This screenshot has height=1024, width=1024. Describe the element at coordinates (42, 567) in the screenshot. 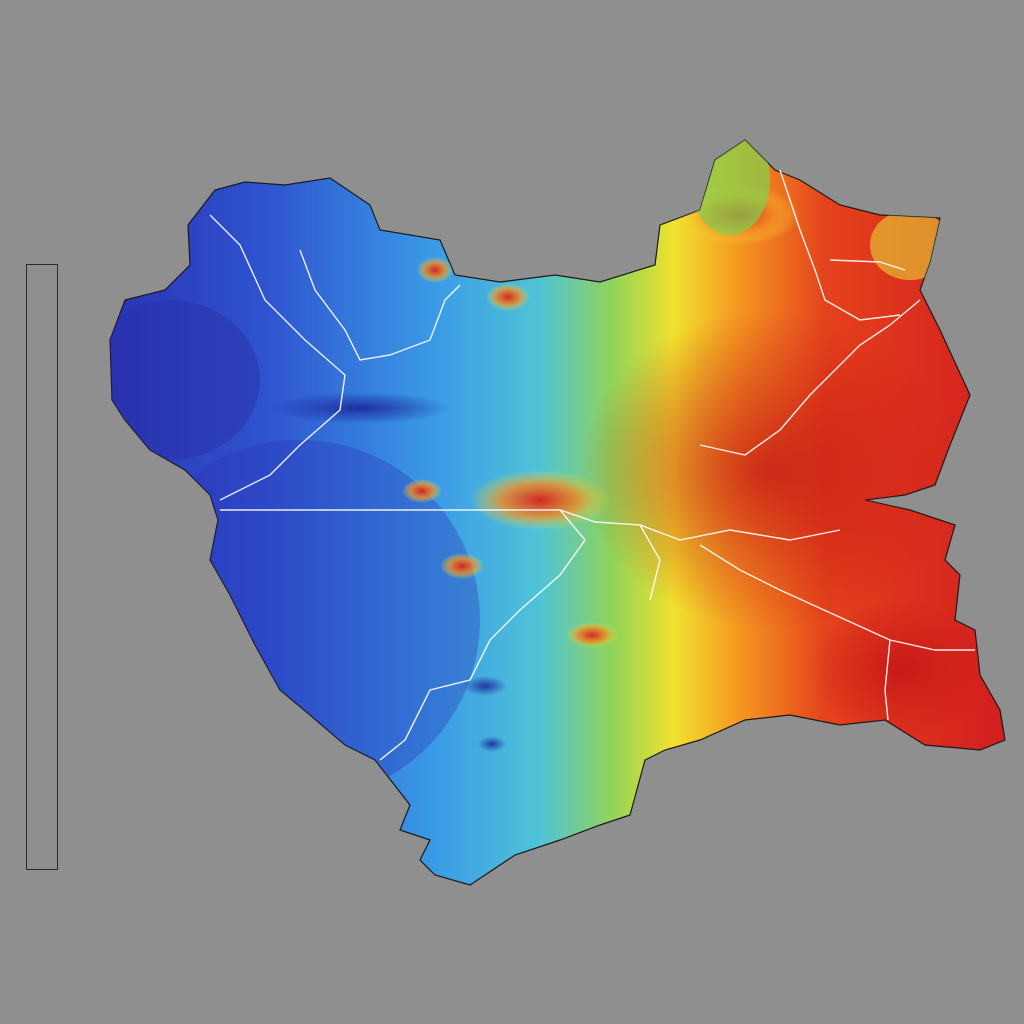

I see `colorbar` at that location.